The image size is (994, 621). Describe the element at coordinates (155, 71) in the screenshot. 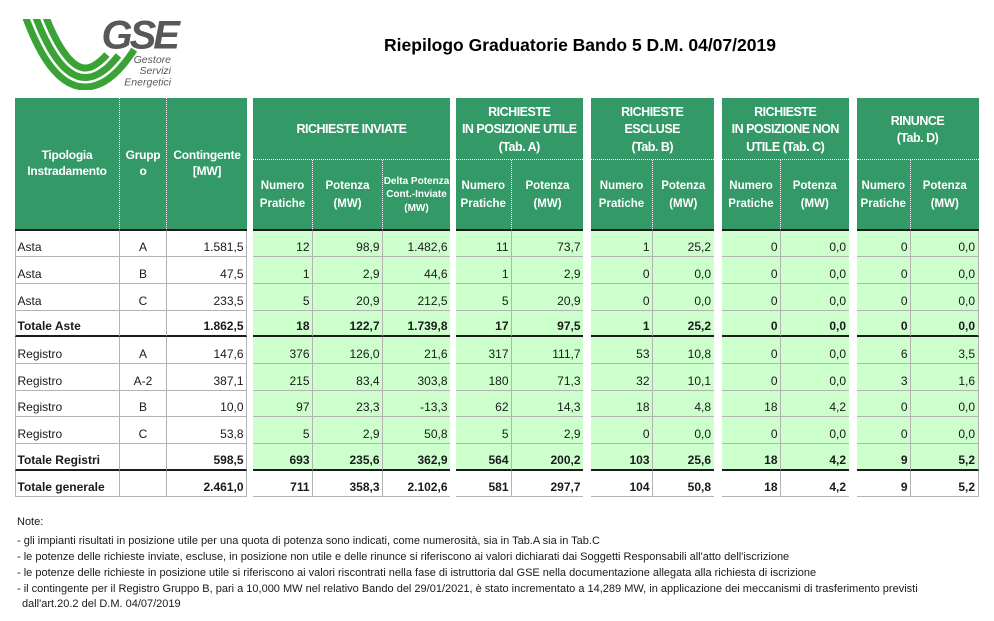

I see `svg-text: Servizi` at that location.